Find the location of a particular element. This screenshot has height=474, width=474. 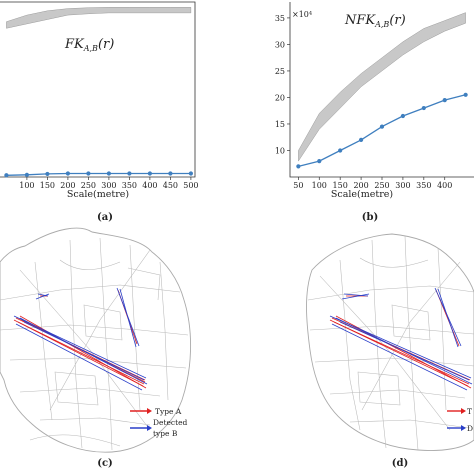

chart-a-envelope is located at coordinates (99, 18).